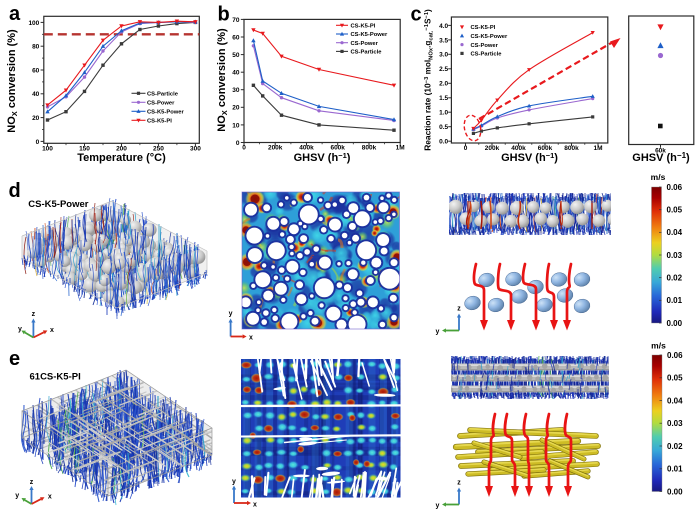 This screenshot has height=516, width=698. I want to click on svg-text: Temperature (°C), so click(121, 158).